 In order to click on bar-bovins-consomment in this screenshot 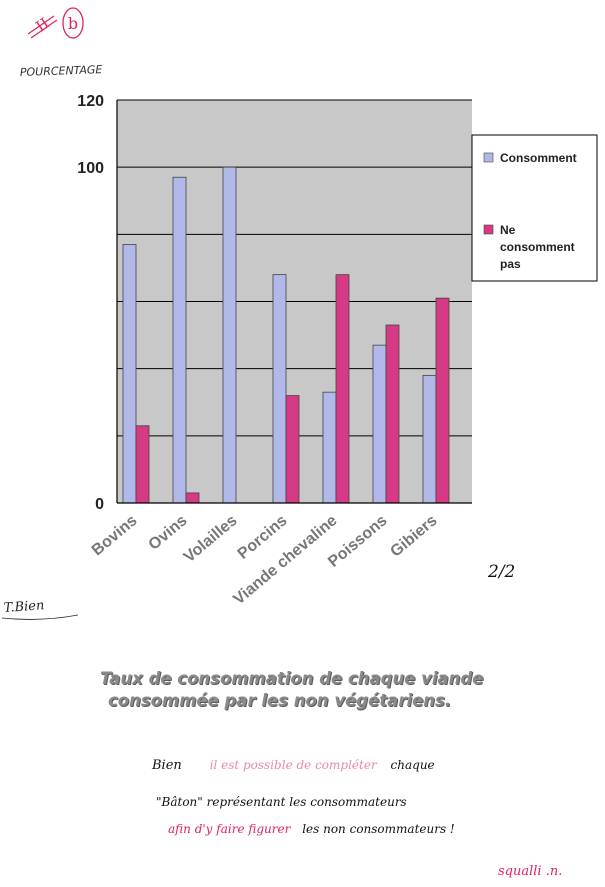, I will do `click(129, 374)`.